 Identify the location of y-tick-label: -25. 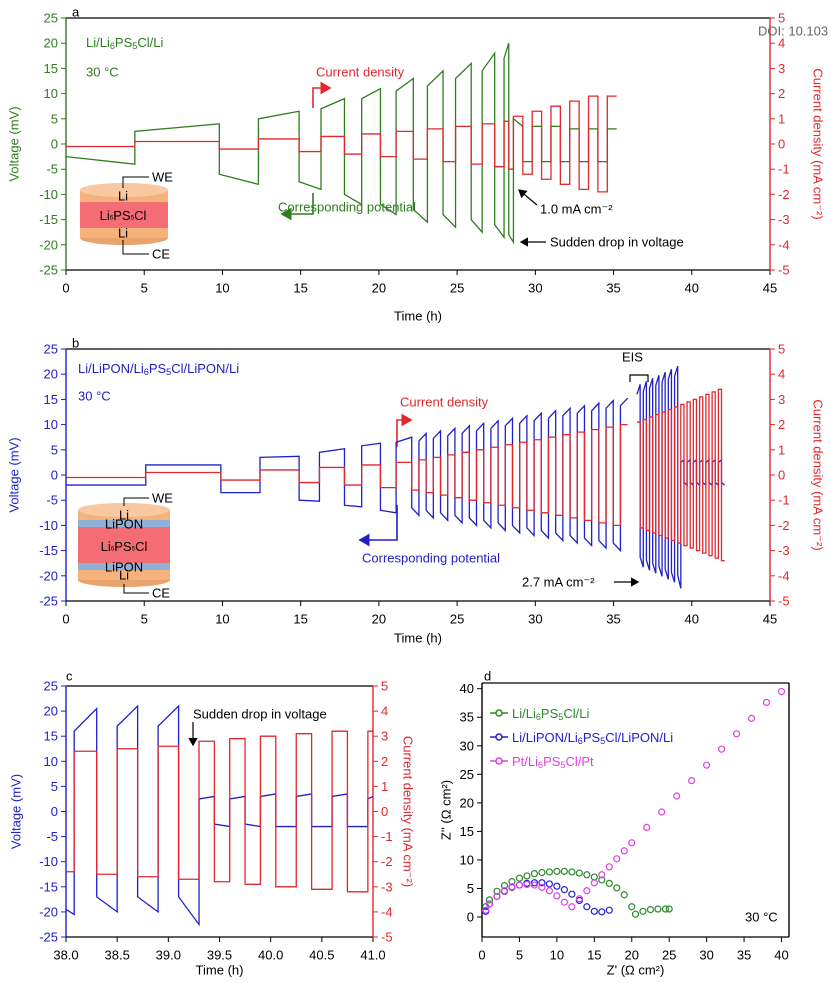
(48, 601).